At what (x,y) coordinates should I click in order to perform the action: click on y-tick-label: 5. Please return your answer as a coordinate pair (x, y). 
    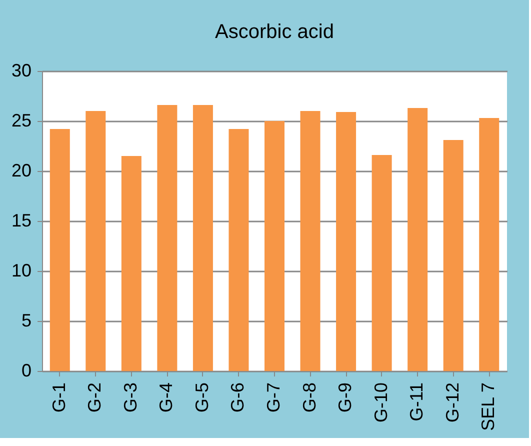
    Looking at the image, I should click on (26, 320).